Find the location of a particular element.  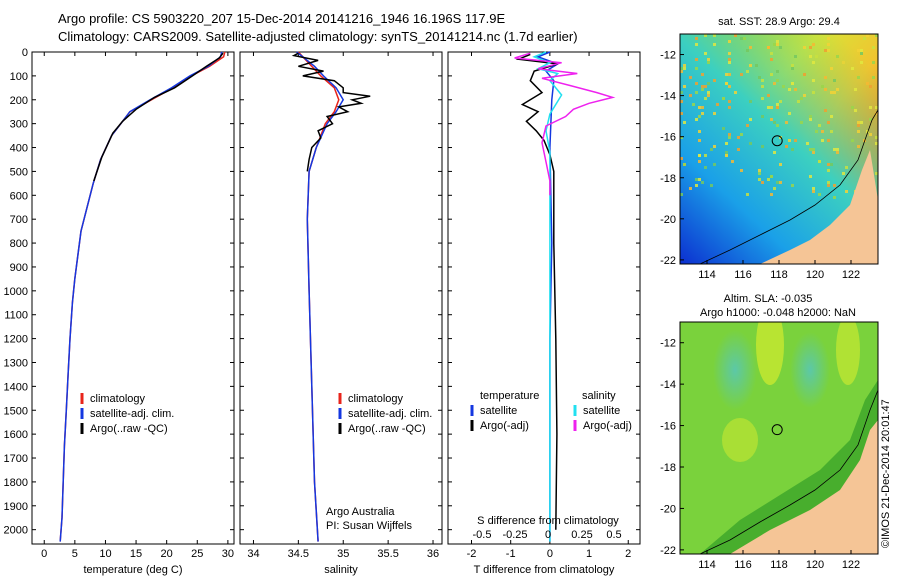

legend-heading: temperature is located at coordinates (509, 396).